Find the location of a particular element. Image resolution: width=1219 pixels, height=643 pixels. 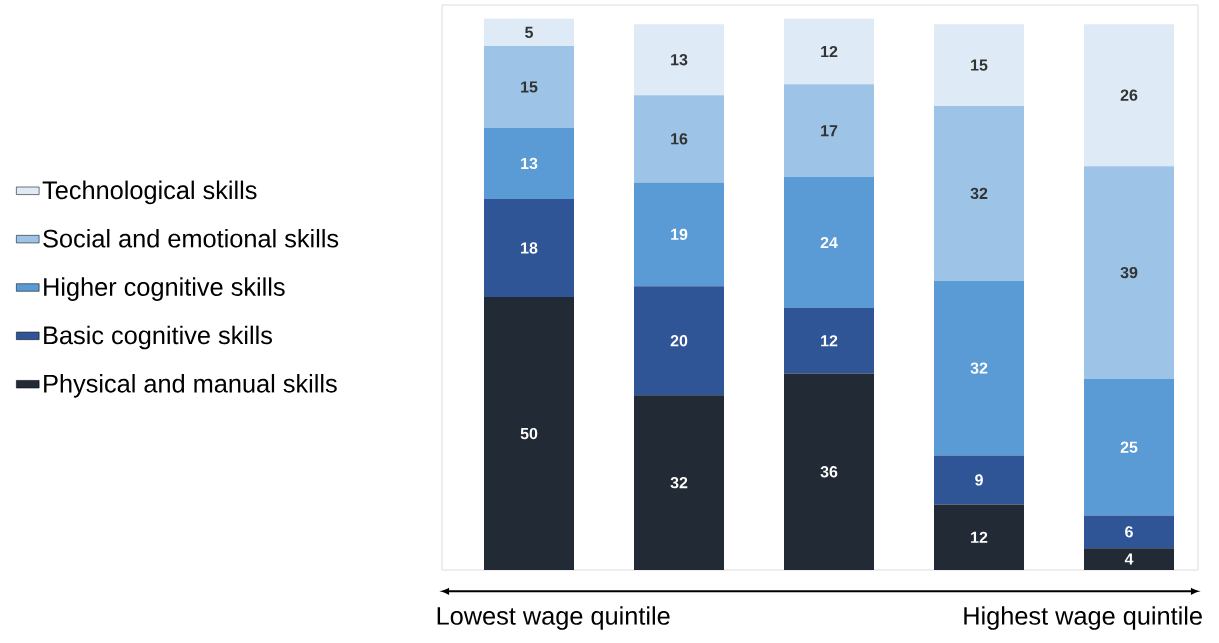

data-label: 4 is located at coordinates (1129, 559).